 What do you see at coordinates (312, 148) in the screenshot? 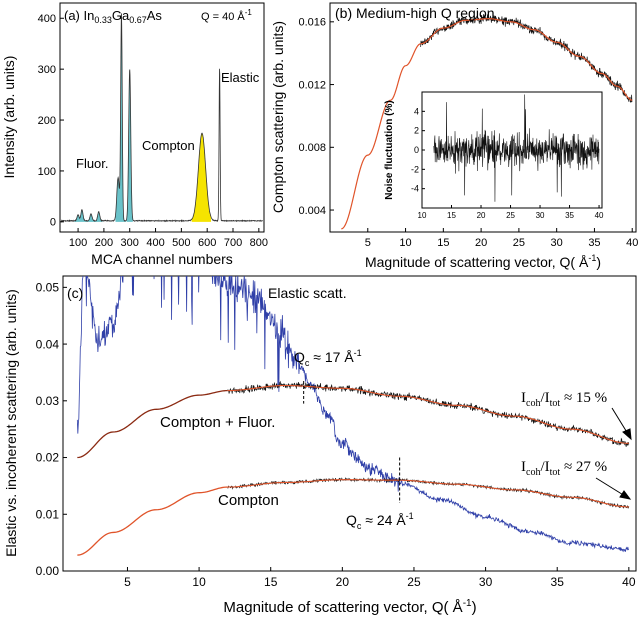
I see `y-tick-label: 0.008` at bounding box center [312, 148].